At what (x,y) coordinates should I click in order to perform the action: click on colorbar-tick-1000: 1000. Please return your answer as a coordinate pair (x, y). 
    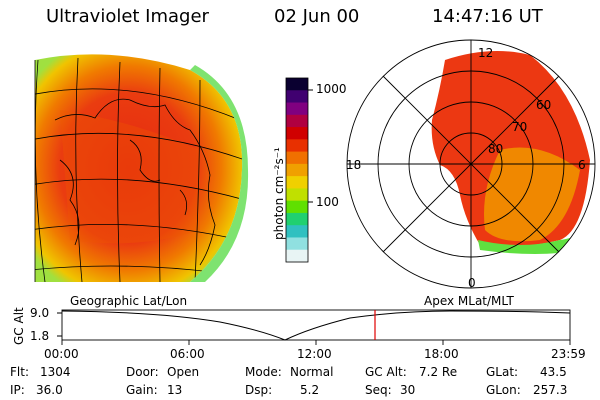
    Looking at the image, I should click on (331, 89).